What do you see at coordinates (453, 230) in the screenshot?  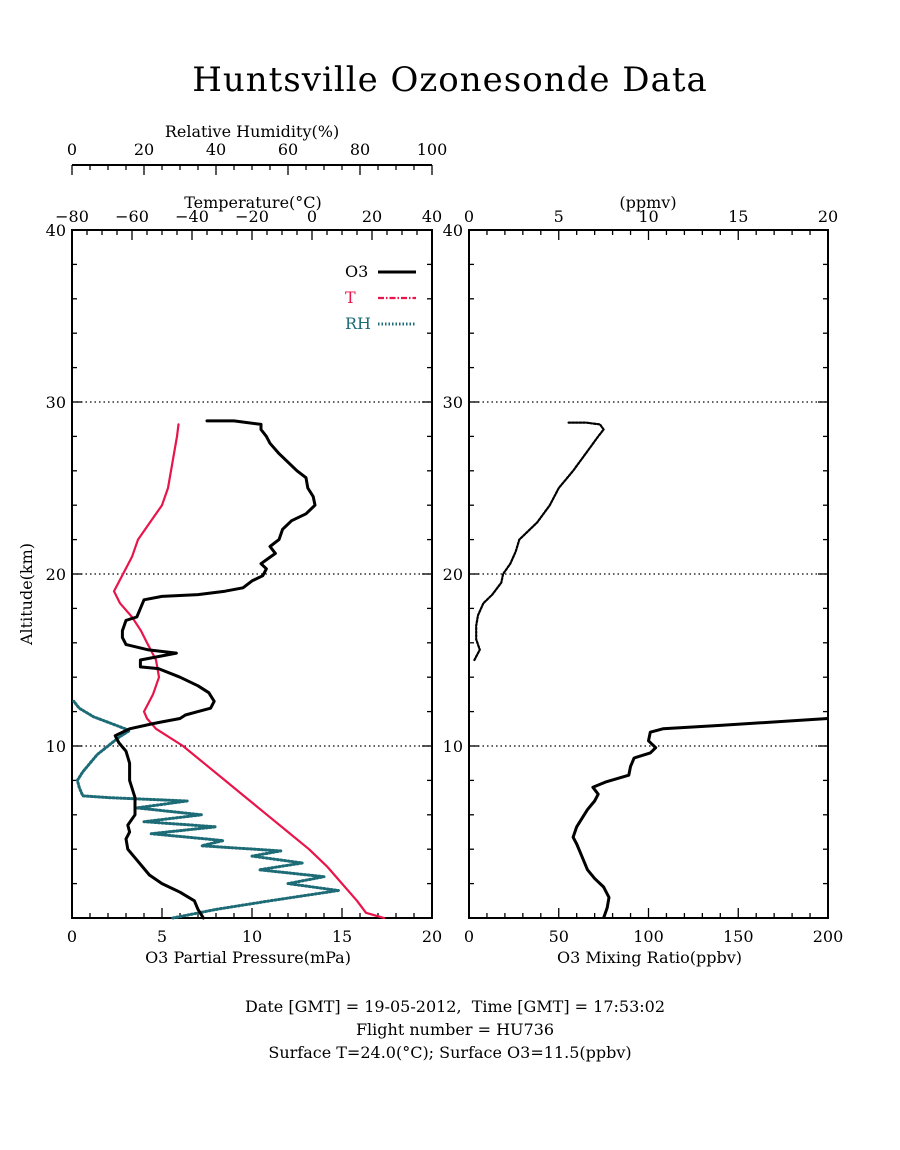 I see `right-y-tick-label: 40` at bounding box center [453, 230].